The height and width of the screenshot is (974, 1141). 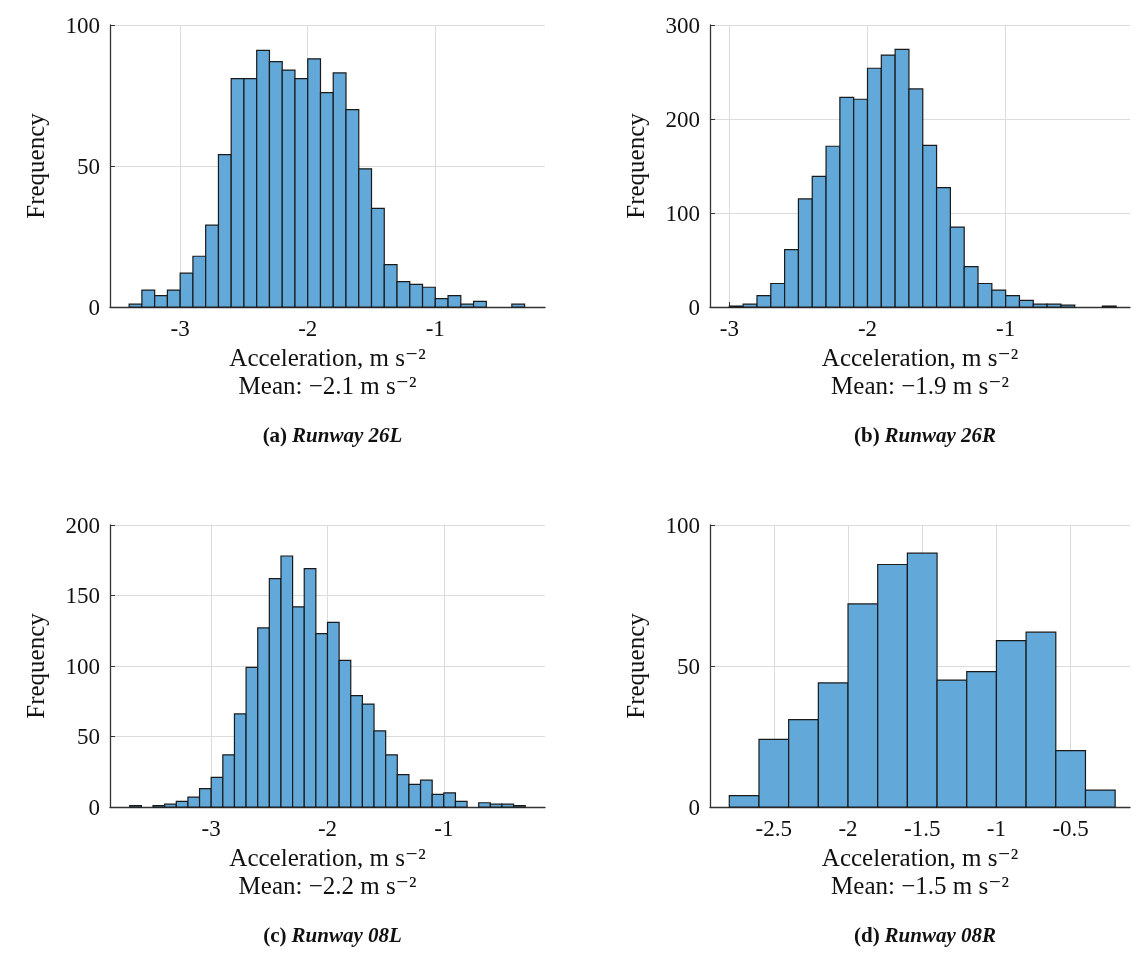 What do you see at coordinates (922, 828) in the screenshot?
I see `x-tick-label: -1.5` at bounding box center [922, 828].